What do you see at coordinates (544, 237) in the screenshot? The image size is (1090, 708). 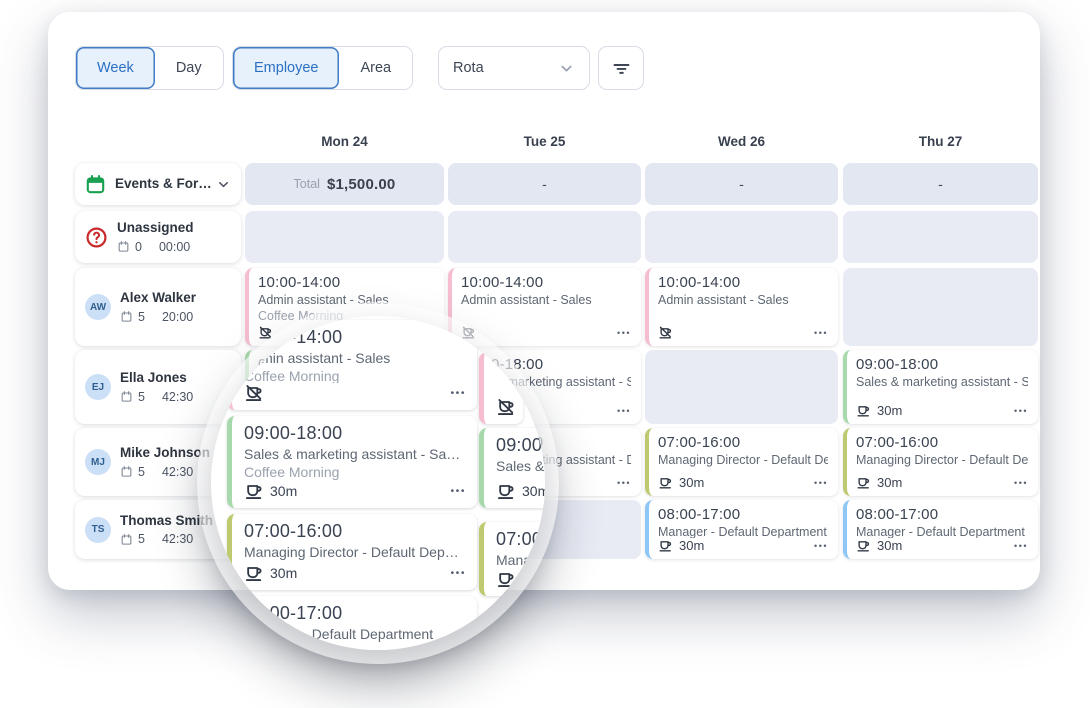 I see `empty-slot-tue-unassigned` at bounding box center [544, 237].